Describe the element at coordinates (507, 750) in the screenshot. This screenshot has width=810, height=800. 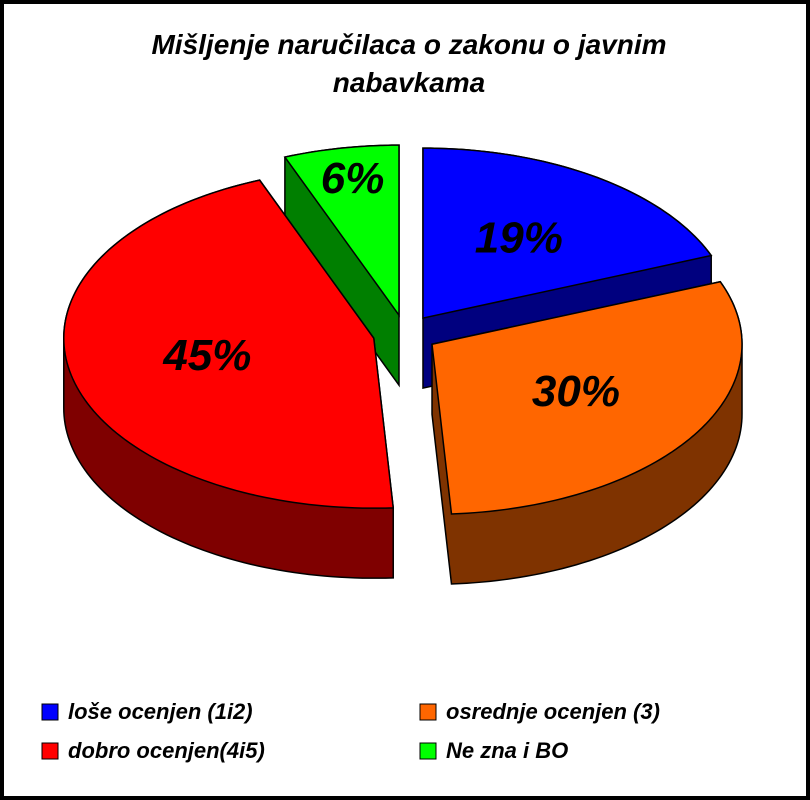
I see `legend-label: Ne zna i BO` at that location.